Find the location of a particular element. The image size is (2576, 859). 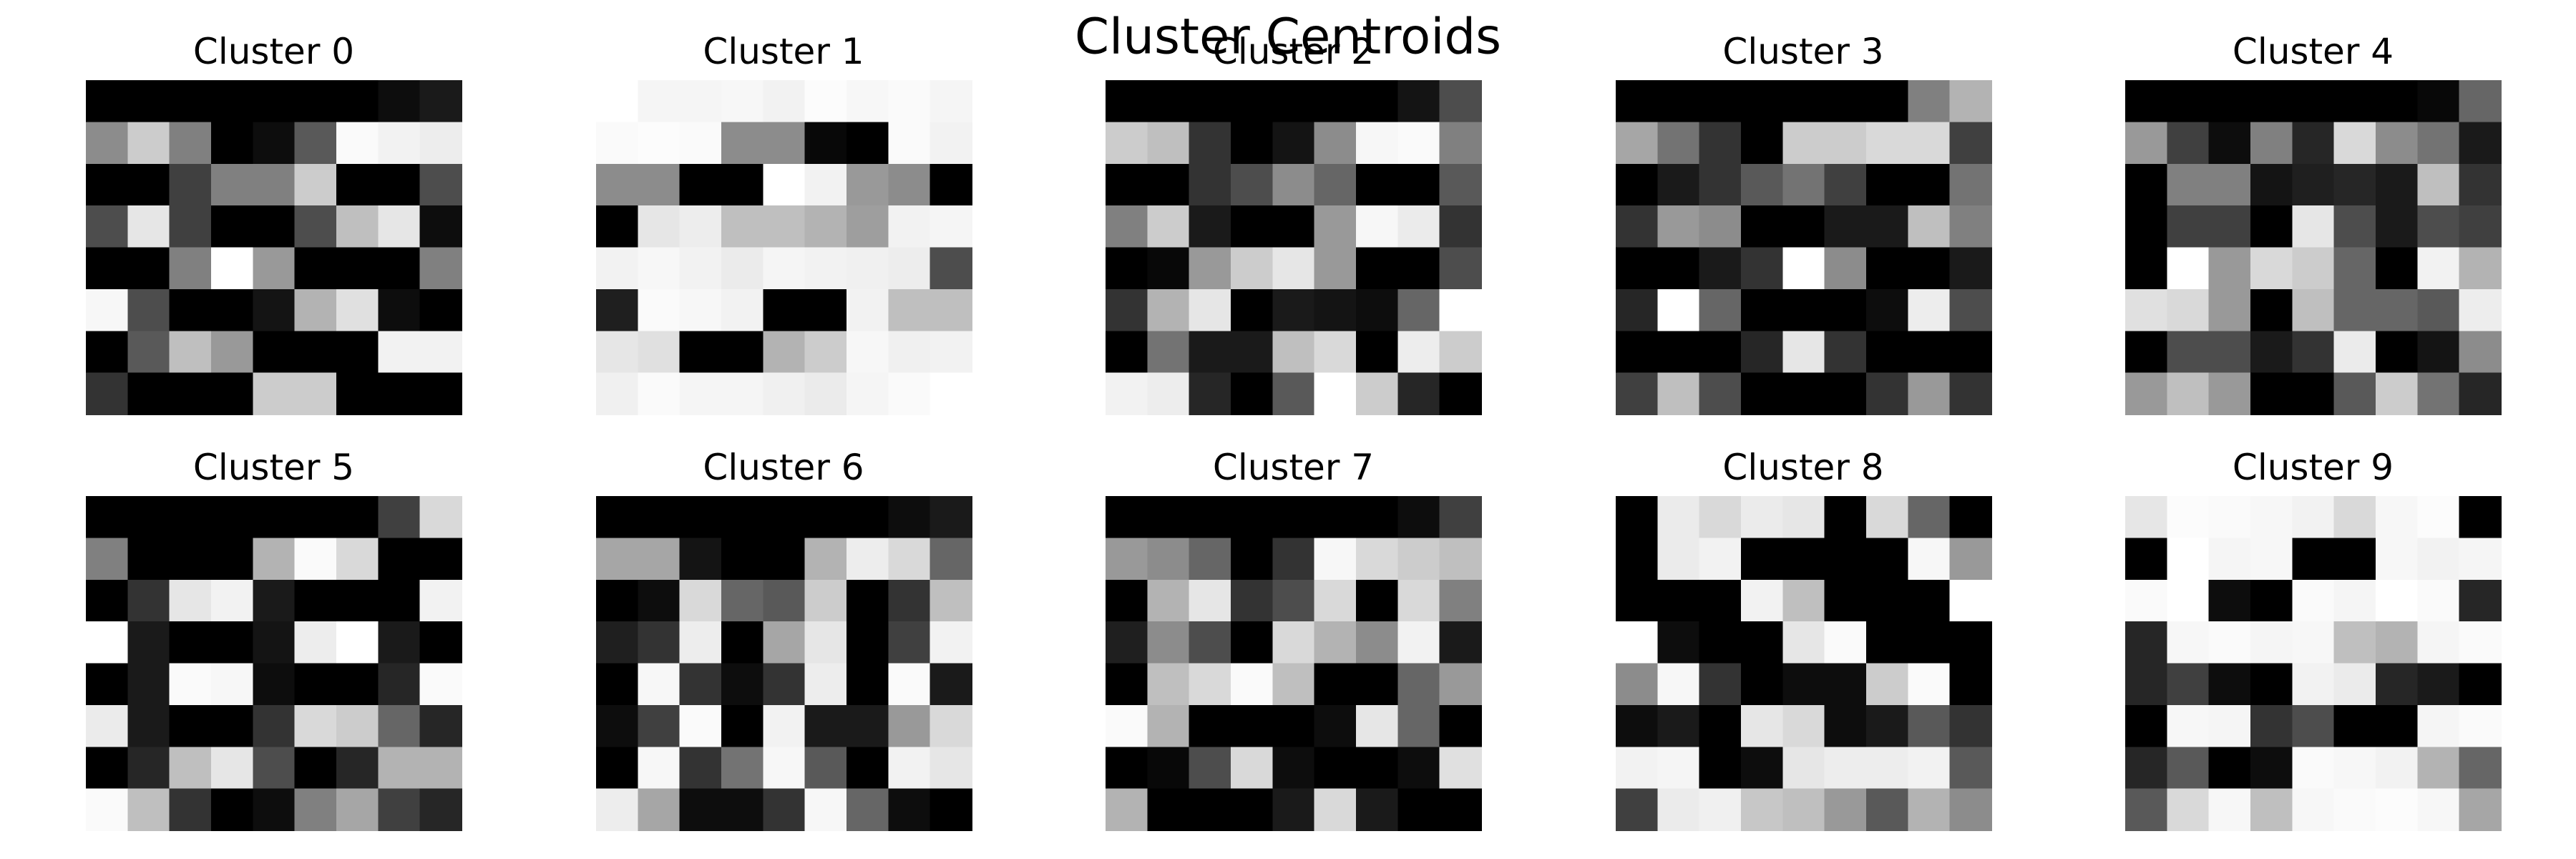

panel-title-cluster-3: Cluster 3 is located at coordinates (1803, 51).